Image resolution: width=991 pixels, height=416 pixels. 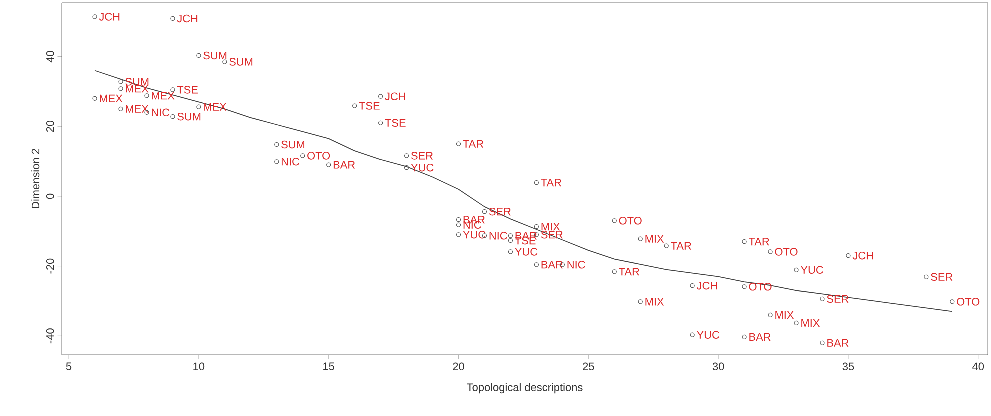 I want to click on x-tick-label: 25, so click(x=588, y=366).